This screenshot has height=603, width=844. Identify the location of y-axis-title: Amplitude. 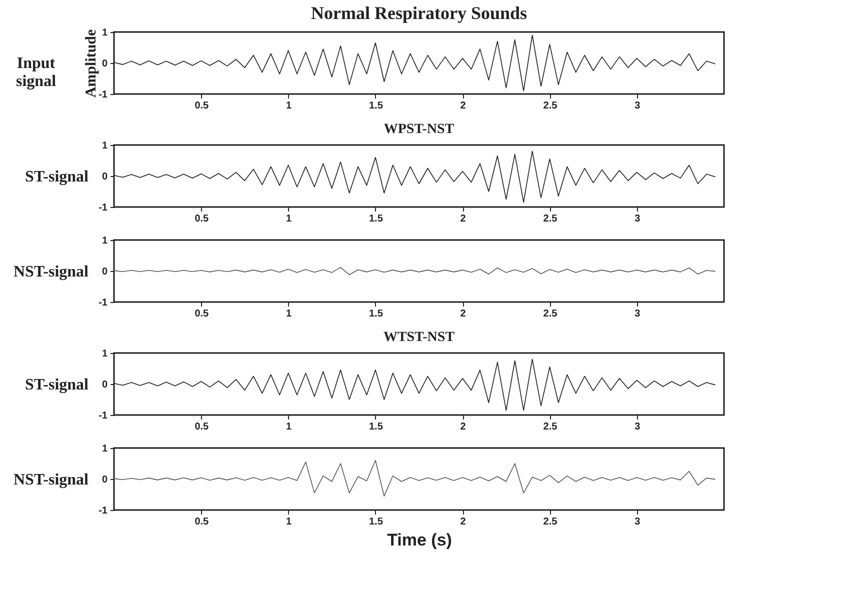
(92, 63).